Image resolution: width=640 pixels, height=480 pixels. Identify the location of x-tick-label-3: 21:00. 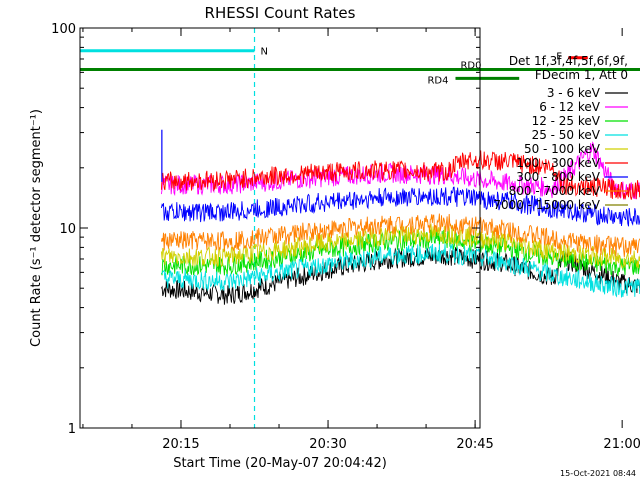
(621, 444).